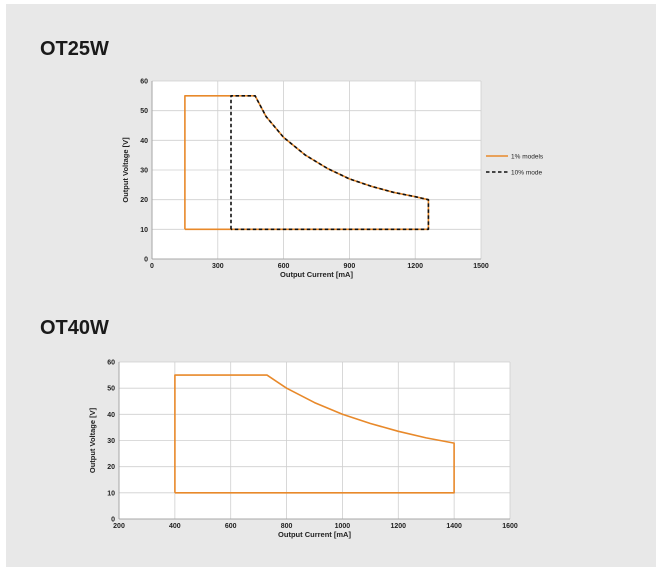 Image resolution: width=662 pixels, height=571 pixels. I want to click on chart1-y-tick-label: 10, so click(144, 230).